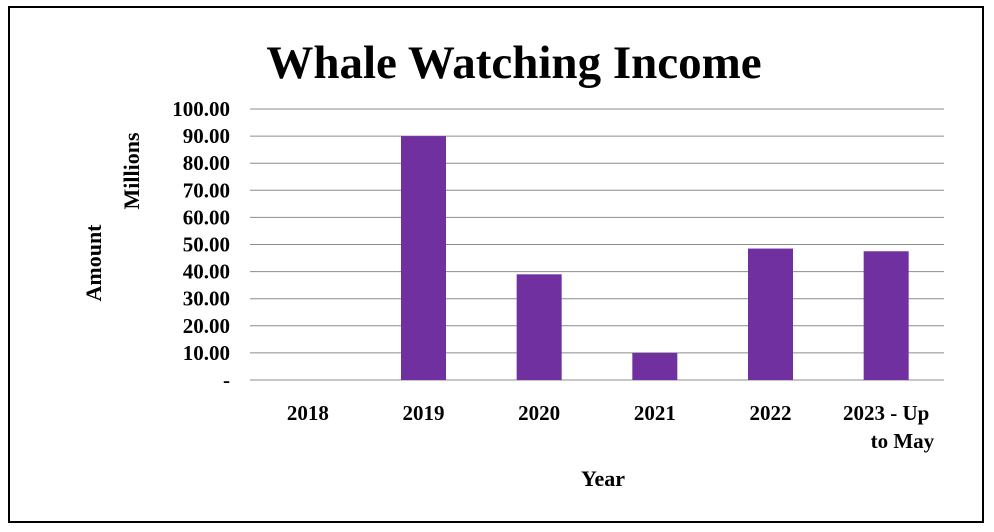  Describe the element at coordinates (131, 170) in the screenshot. I see `y-axis-unit-label: Millions` at that location.